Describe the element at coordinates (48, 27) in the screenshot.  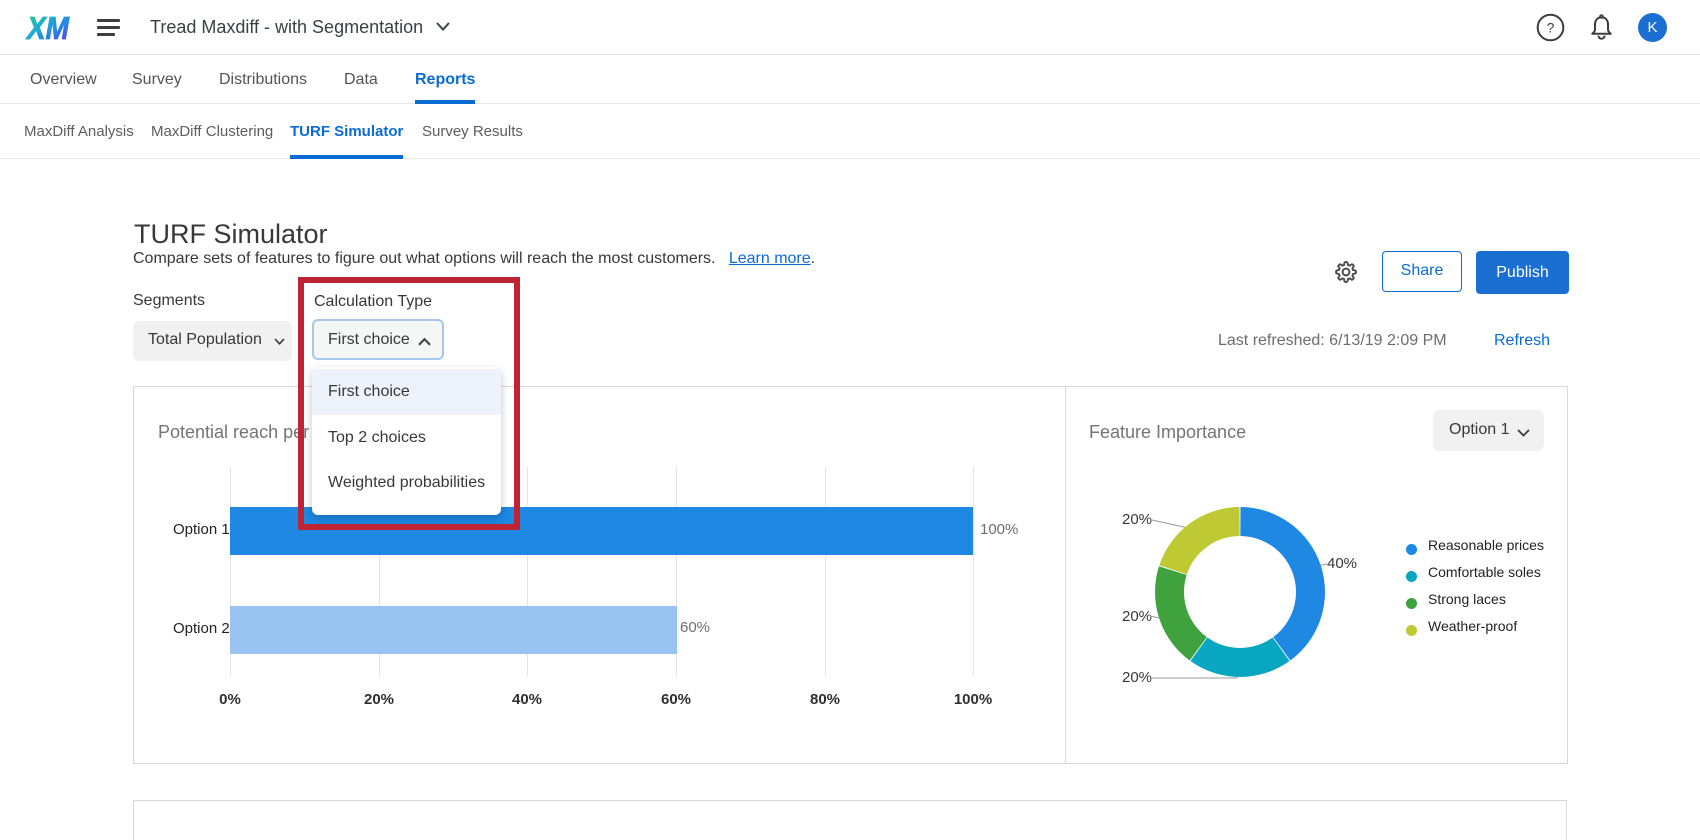
I see `svg-text: XM` at that location.